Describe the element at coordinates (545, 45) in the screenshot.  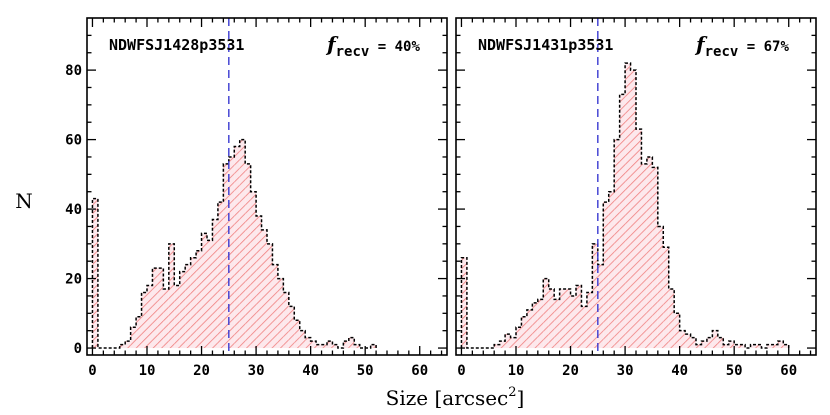
I see `panel-title: NDWFSJ1431p3531` at that location.